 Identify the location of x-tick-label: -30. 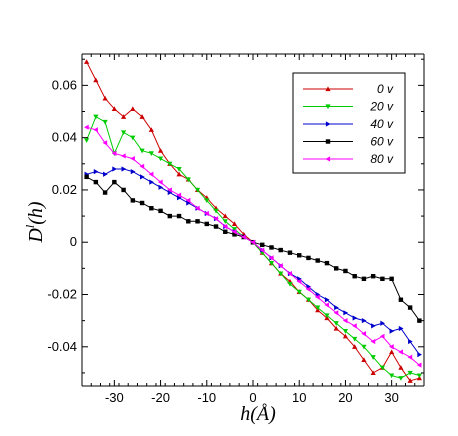
(114, 397).